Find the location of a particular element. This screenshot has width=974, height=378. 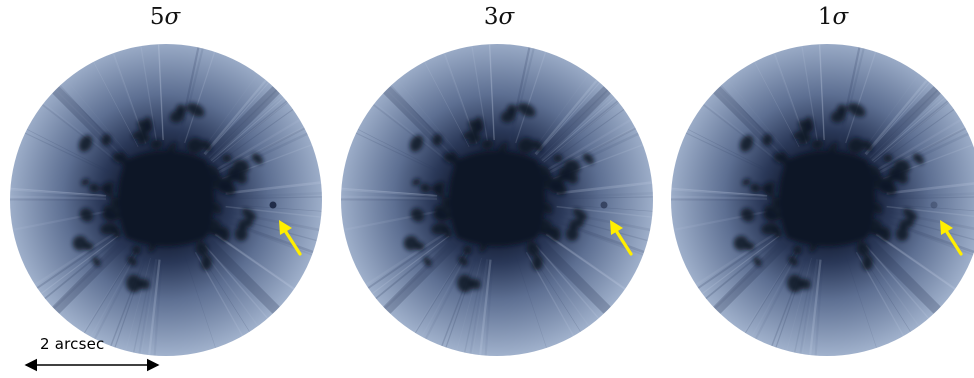

panel-title-5sigma: 5σ is located at coordinates (165, 17).